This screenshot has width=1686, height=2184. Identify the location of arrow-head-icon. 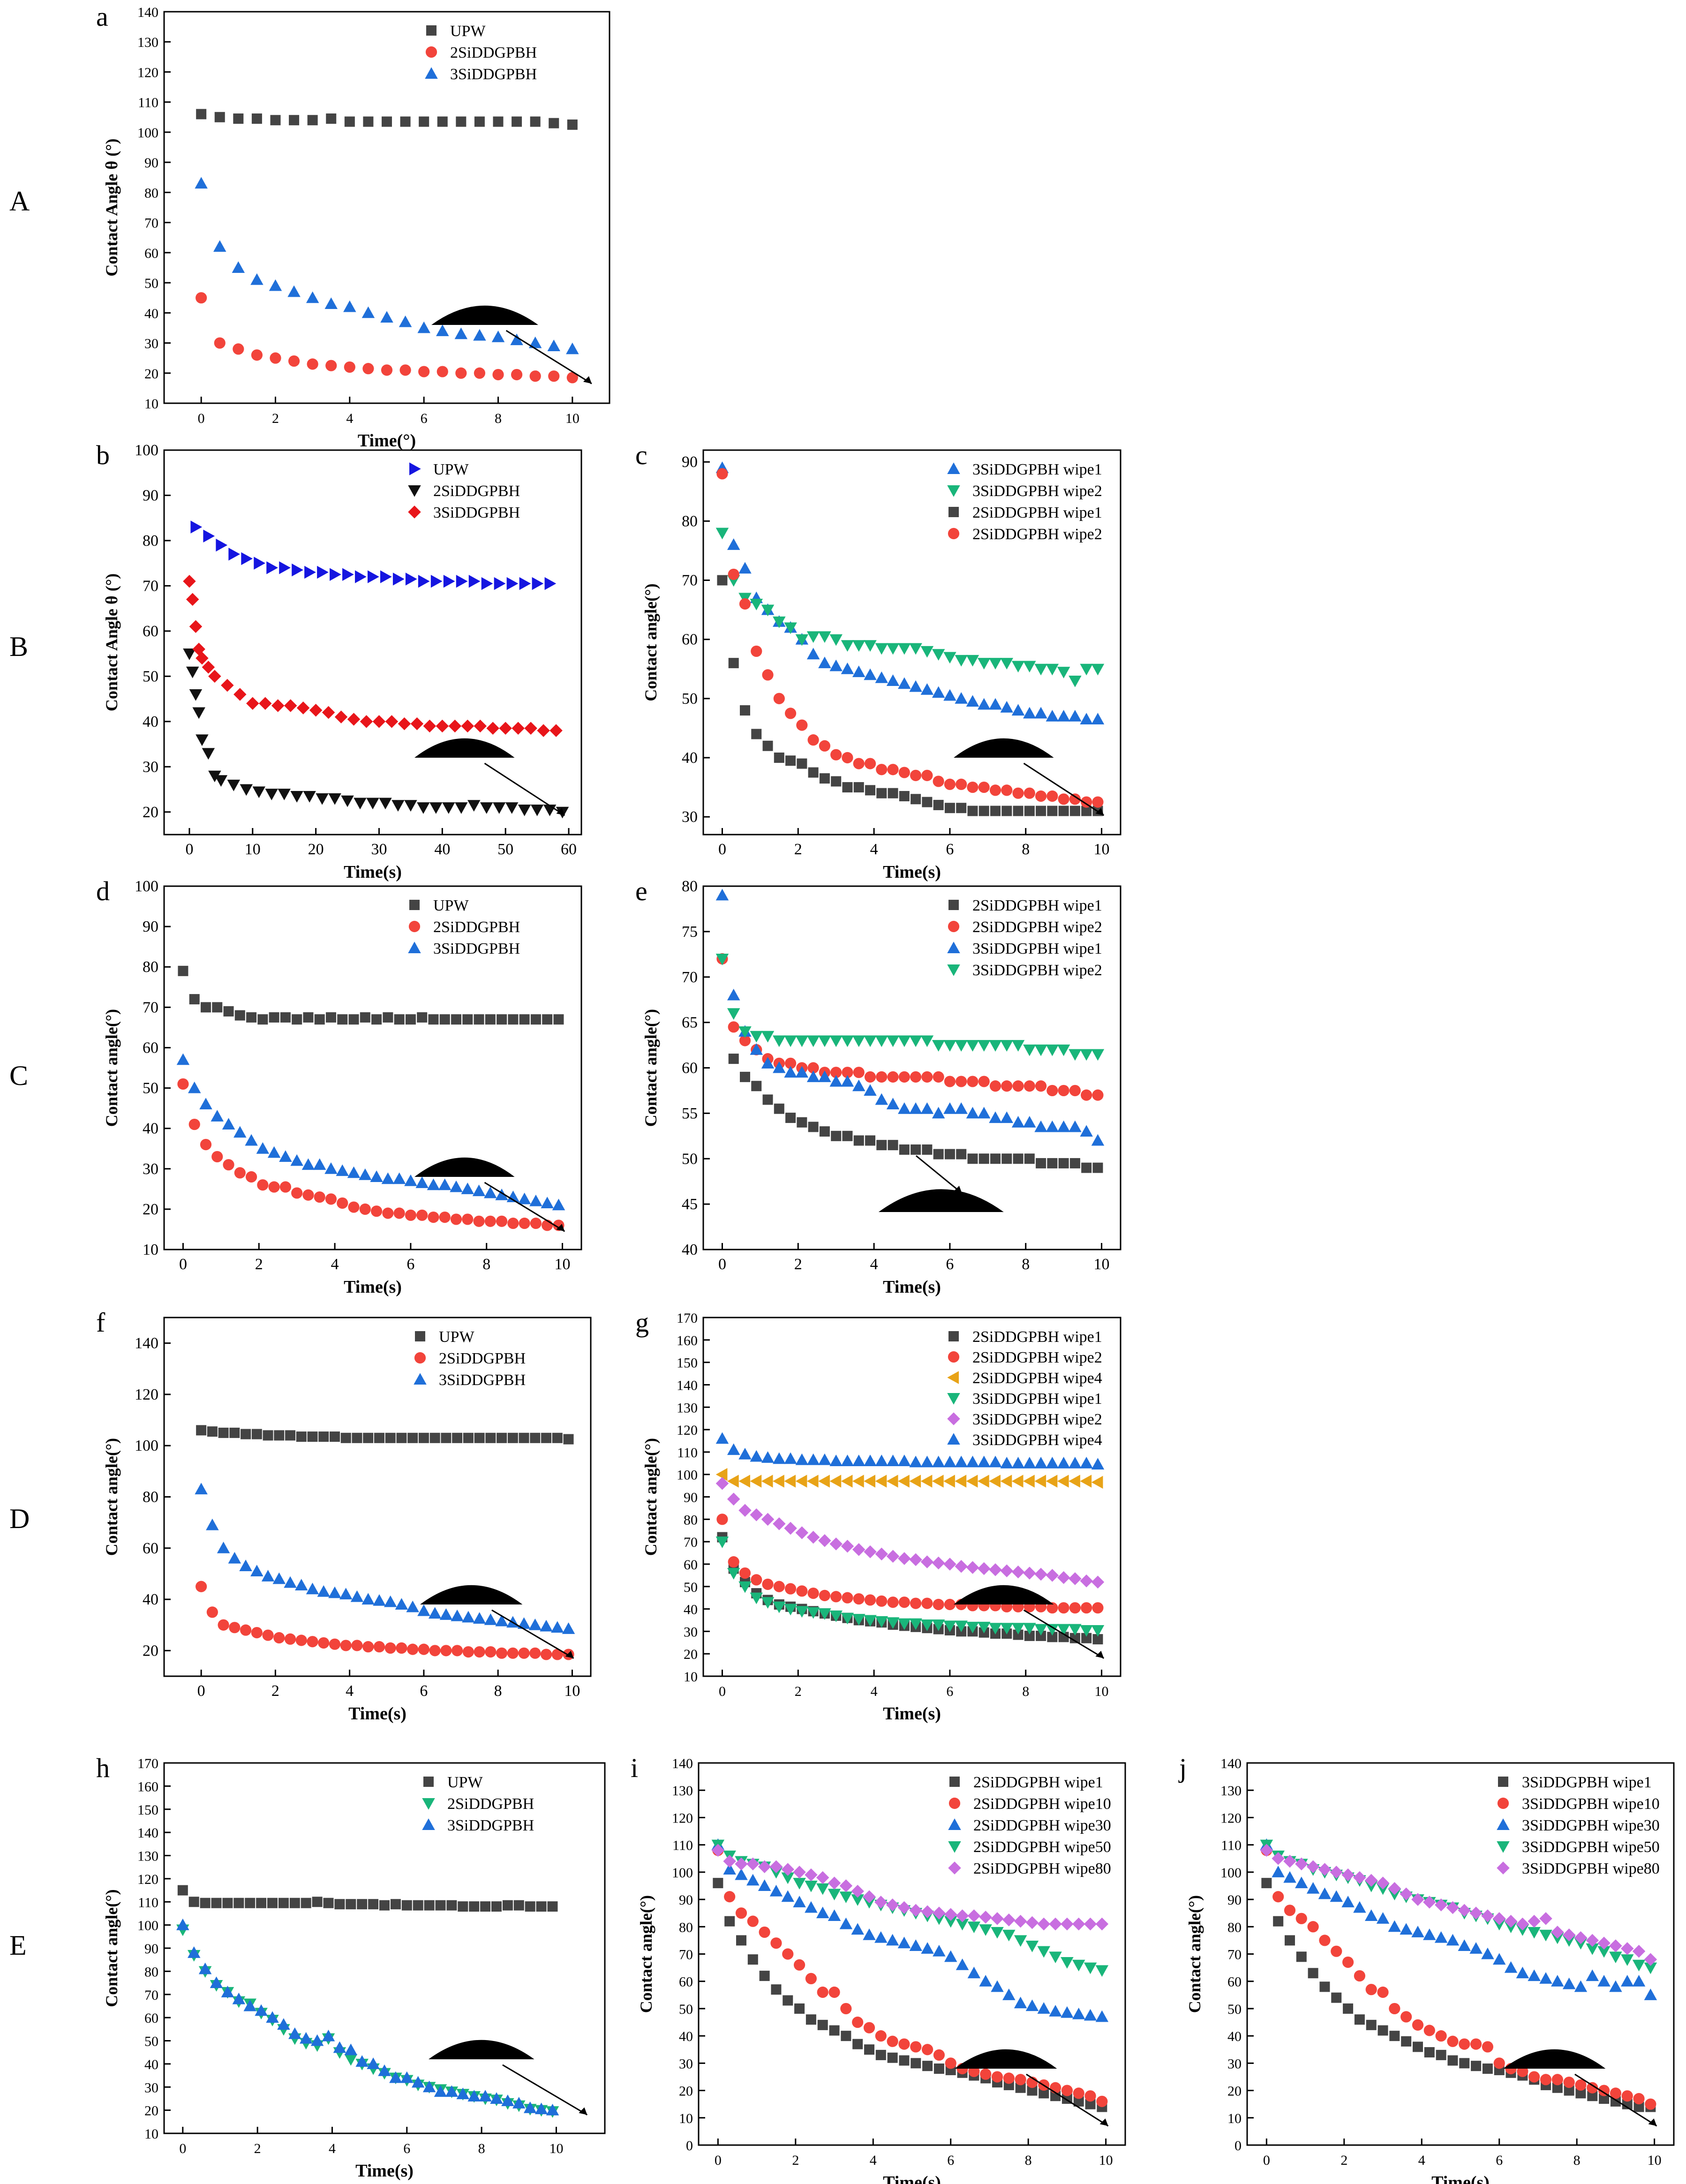
(1099, 1654).